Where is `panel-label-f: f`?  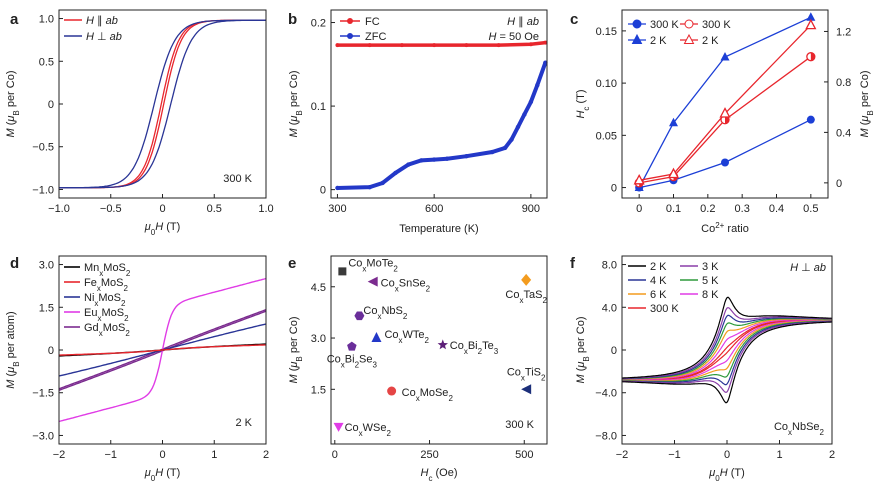 panel-label-f: f is located at coordinates (573, 263).